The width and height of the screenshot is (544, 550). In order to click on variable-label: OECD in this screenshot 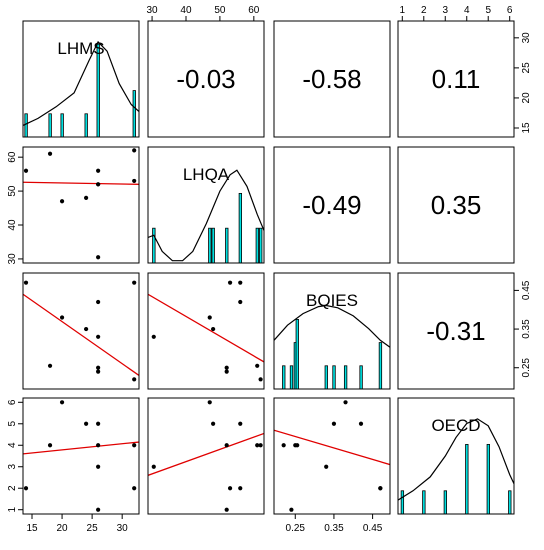, I will do `click(455, 425)`.